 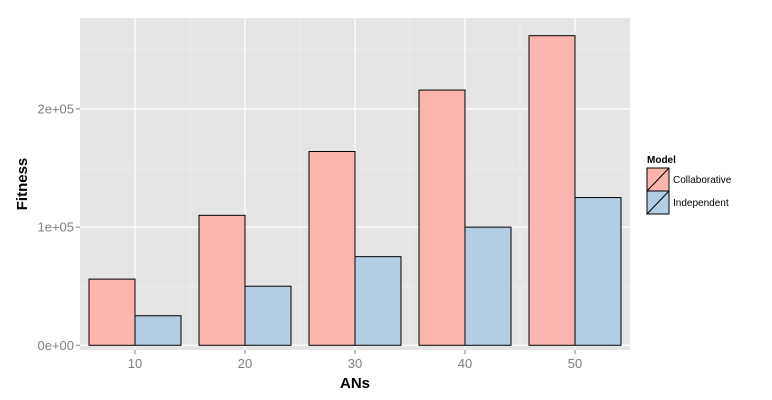 I want to click on x-tick-label: 50, so click(x=575, y=363).